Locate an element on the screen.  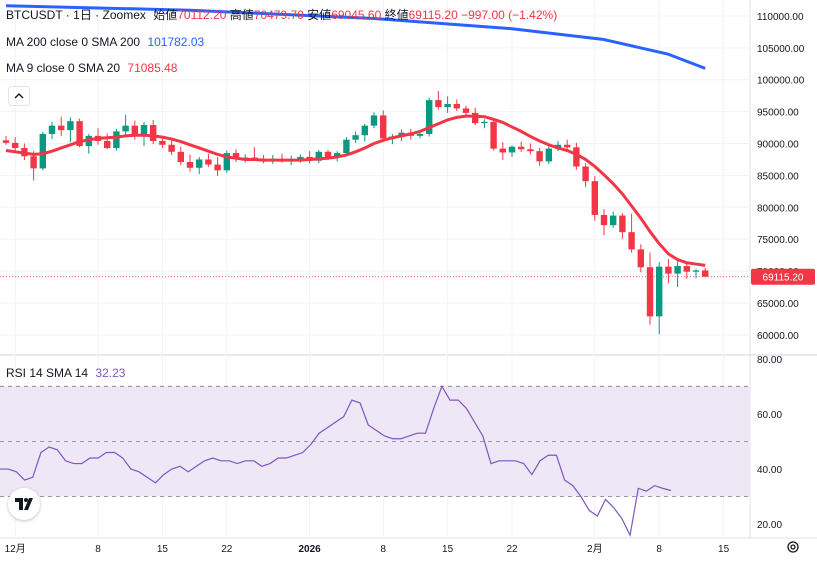
tradingview-logo-icon is located at coordinates (24, 504).